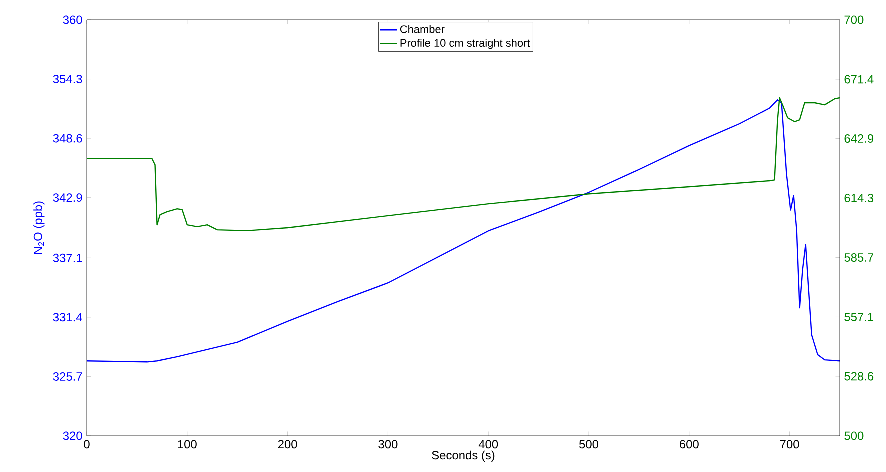  Describe the element at coordinates (67, 258) in the screenshot. I see `y-tick-label: 337.1` at that location.